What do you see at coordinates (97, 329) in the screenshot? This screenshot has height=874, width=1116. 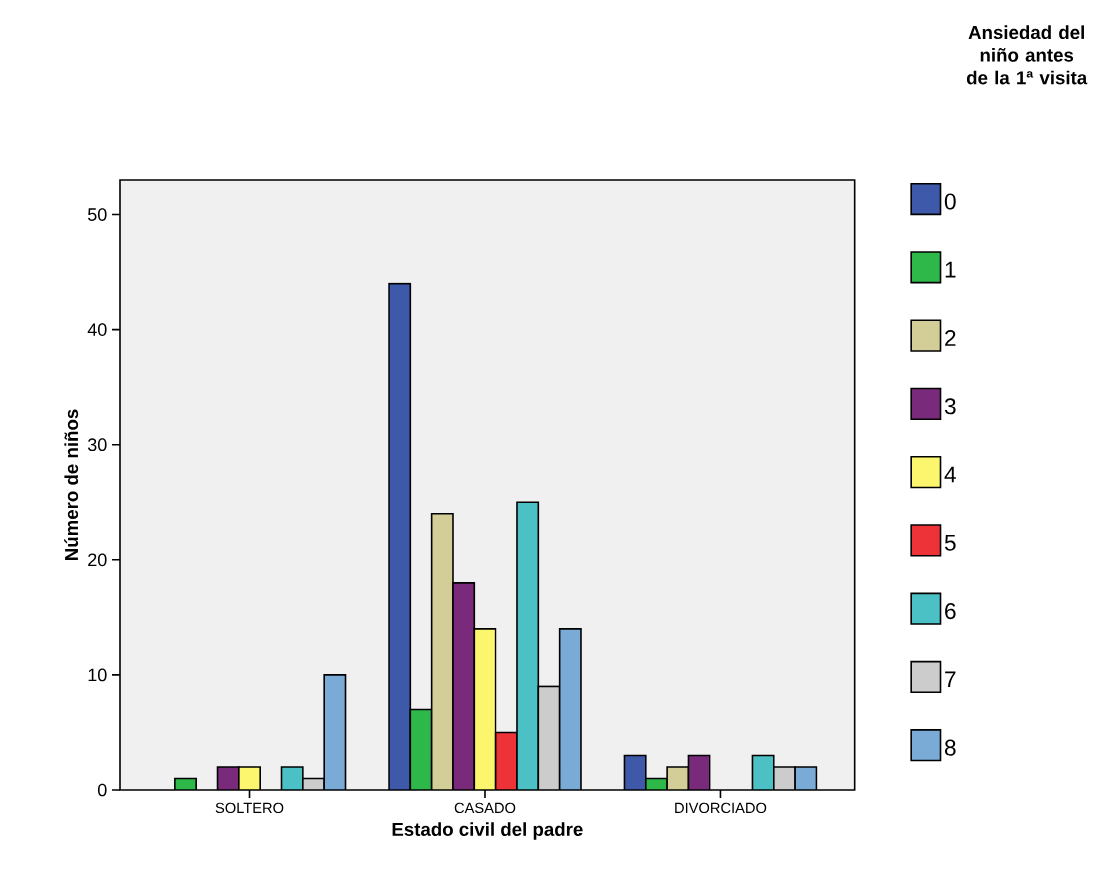 I see `y-tick-label: 40` at bounding box center [97, 329].